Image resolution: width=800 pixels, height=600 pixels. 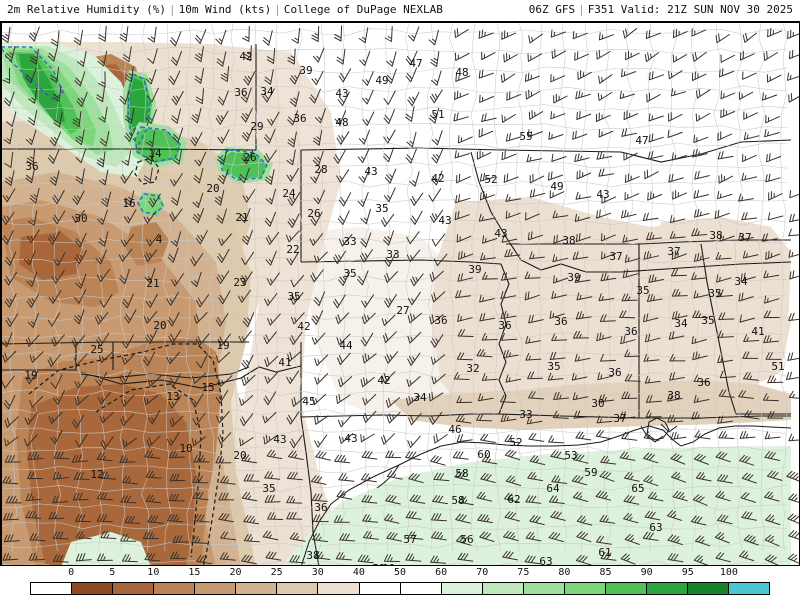 What do you see at coordinates (235, 572) in the screenshot?
I see `colorbar-tick-20: 20` at bounding box center [235, 572].